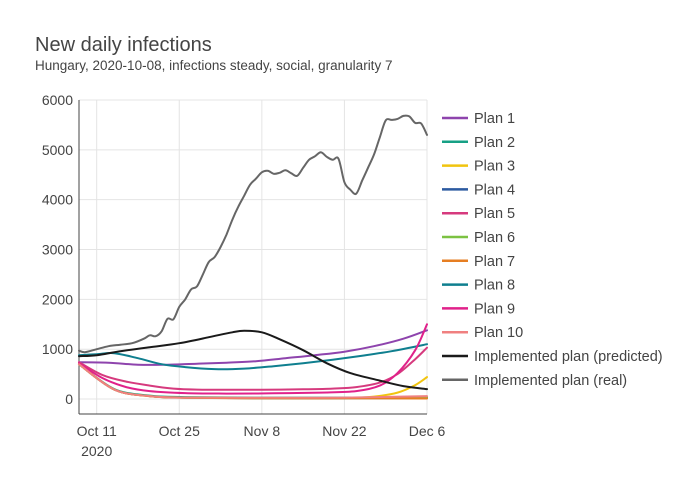 The height and width of the screenshot is (500, 700). I want to click on legend-label: Plan 6, so click(494, 238).